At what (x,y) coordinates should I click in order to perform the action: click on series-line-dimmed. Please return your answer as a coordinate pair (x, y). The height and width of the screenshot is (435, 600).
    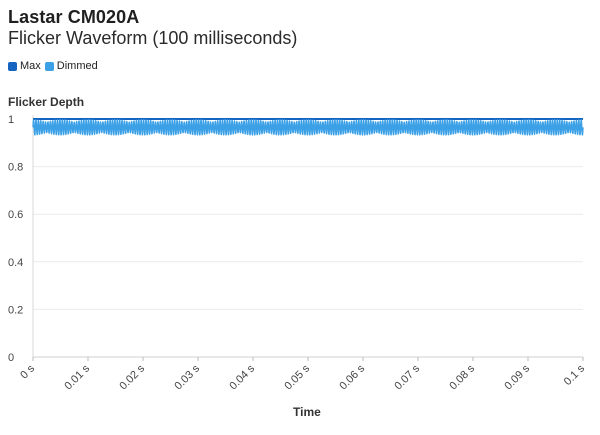
    Looking at the image, I should click on (308, 127).